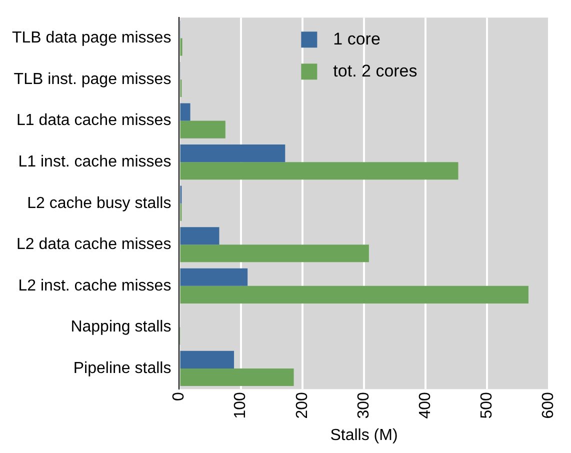 This screenshot has height=453, width=571. I want to click on y-tick-label: L1 inst. cache misses, so click(95, 161).